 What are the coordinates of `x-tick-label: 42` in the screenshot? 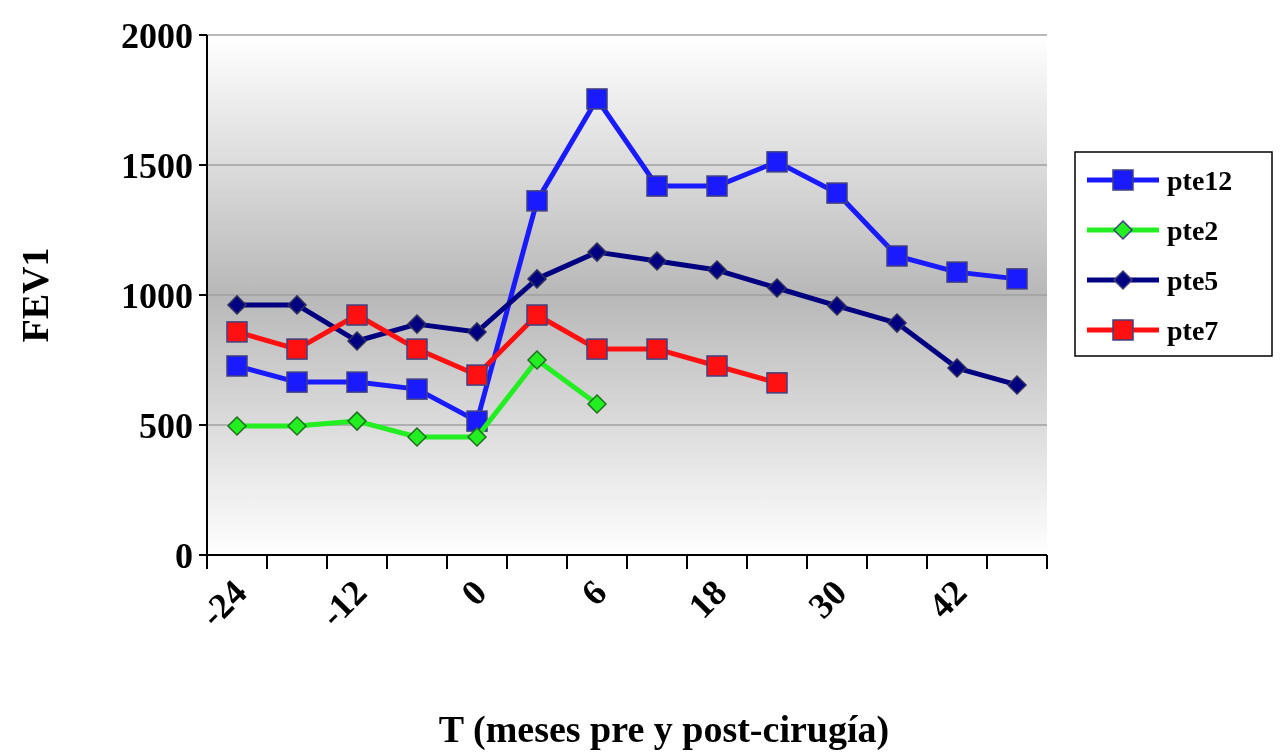 It's located at (947, 599).